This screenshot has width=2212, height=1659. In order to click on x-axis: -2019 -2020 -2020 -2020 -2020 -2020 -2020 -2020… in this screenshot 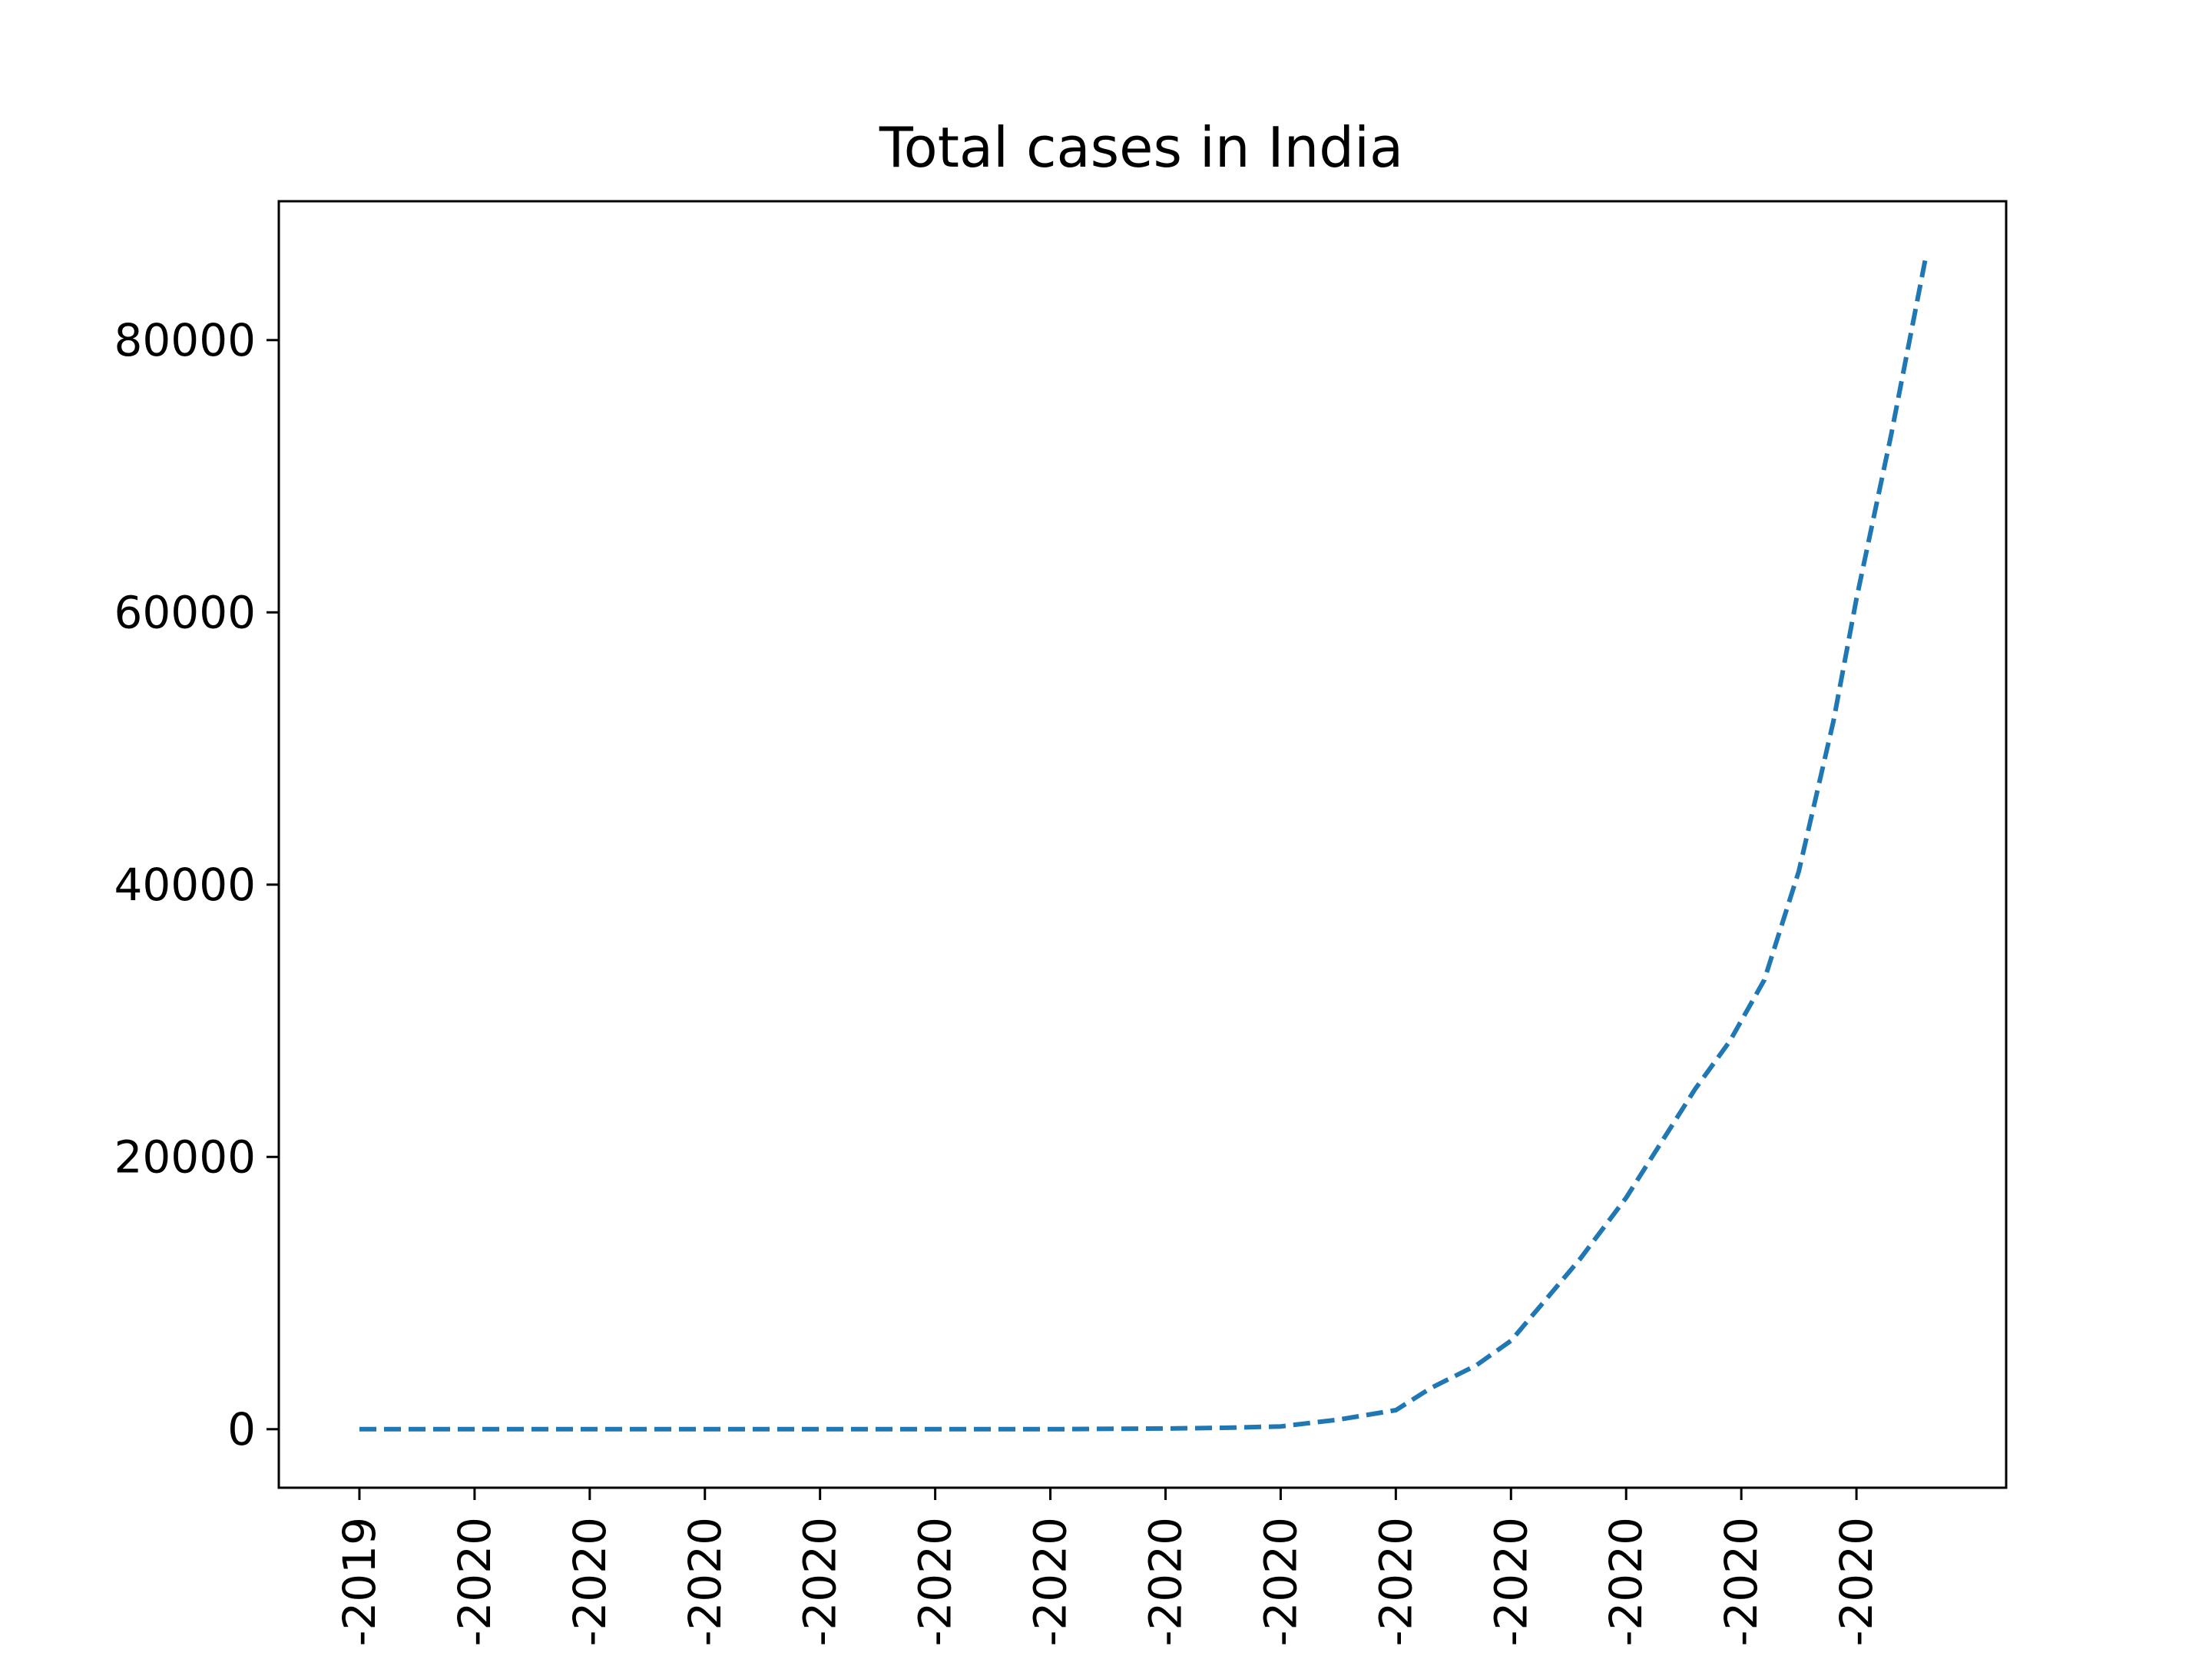, I will do `click(1108, 1567)`.